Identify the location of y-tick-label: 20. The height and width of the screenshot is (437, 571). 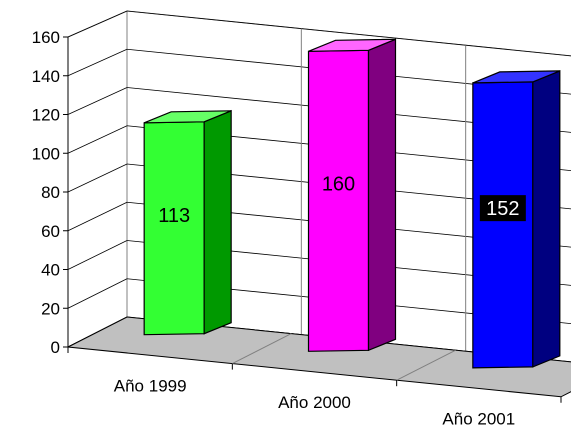
(50, 308).